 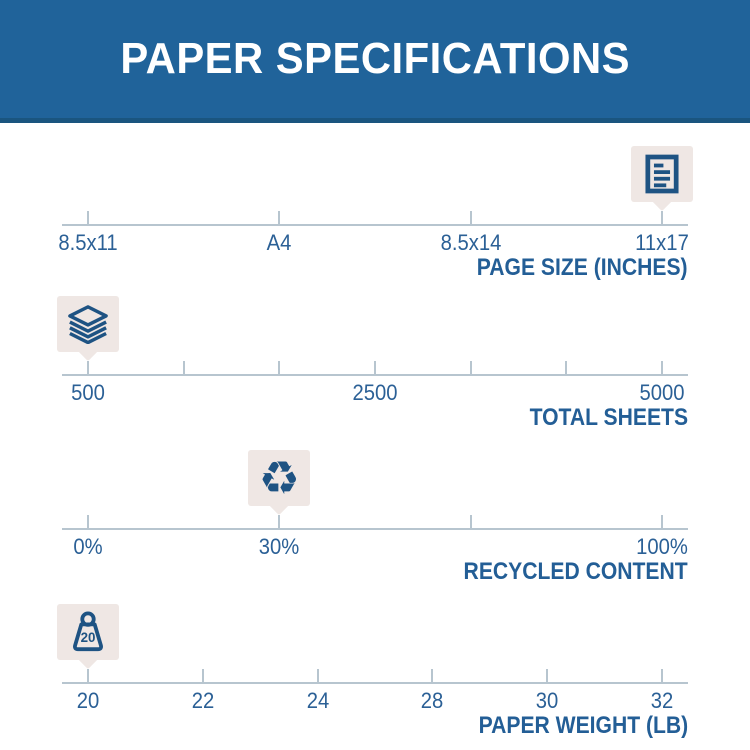 What do you see at coordinates (583, 725) in the screenshot?
I see `scale-title: PAPER WEIGHT (LB)` at bounding box center [583, 725].